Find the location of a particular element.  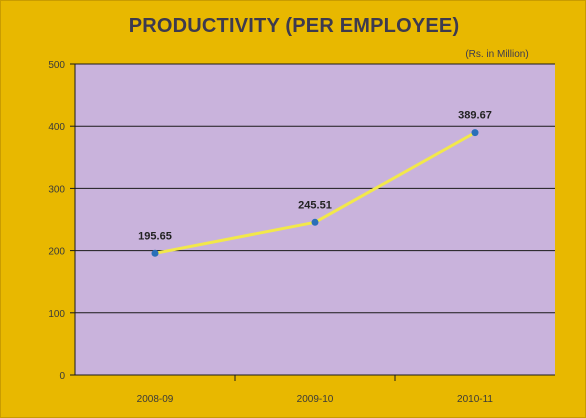

chart-title: PRODUCTIVITY (PER EMPLOYEE) is located at coordinates (294, 26).